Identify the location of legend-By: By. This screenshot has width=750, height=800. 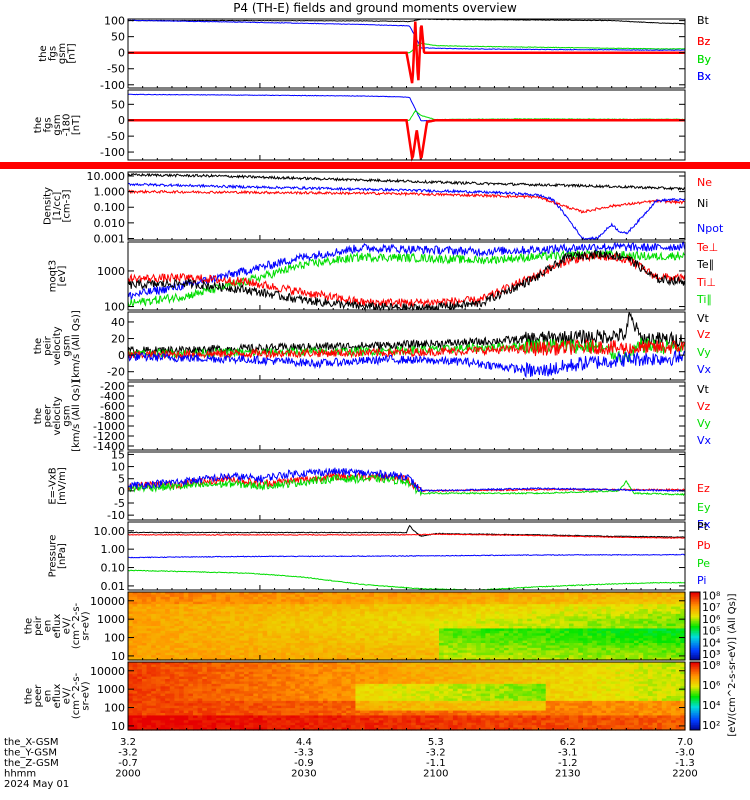
(704, 59).